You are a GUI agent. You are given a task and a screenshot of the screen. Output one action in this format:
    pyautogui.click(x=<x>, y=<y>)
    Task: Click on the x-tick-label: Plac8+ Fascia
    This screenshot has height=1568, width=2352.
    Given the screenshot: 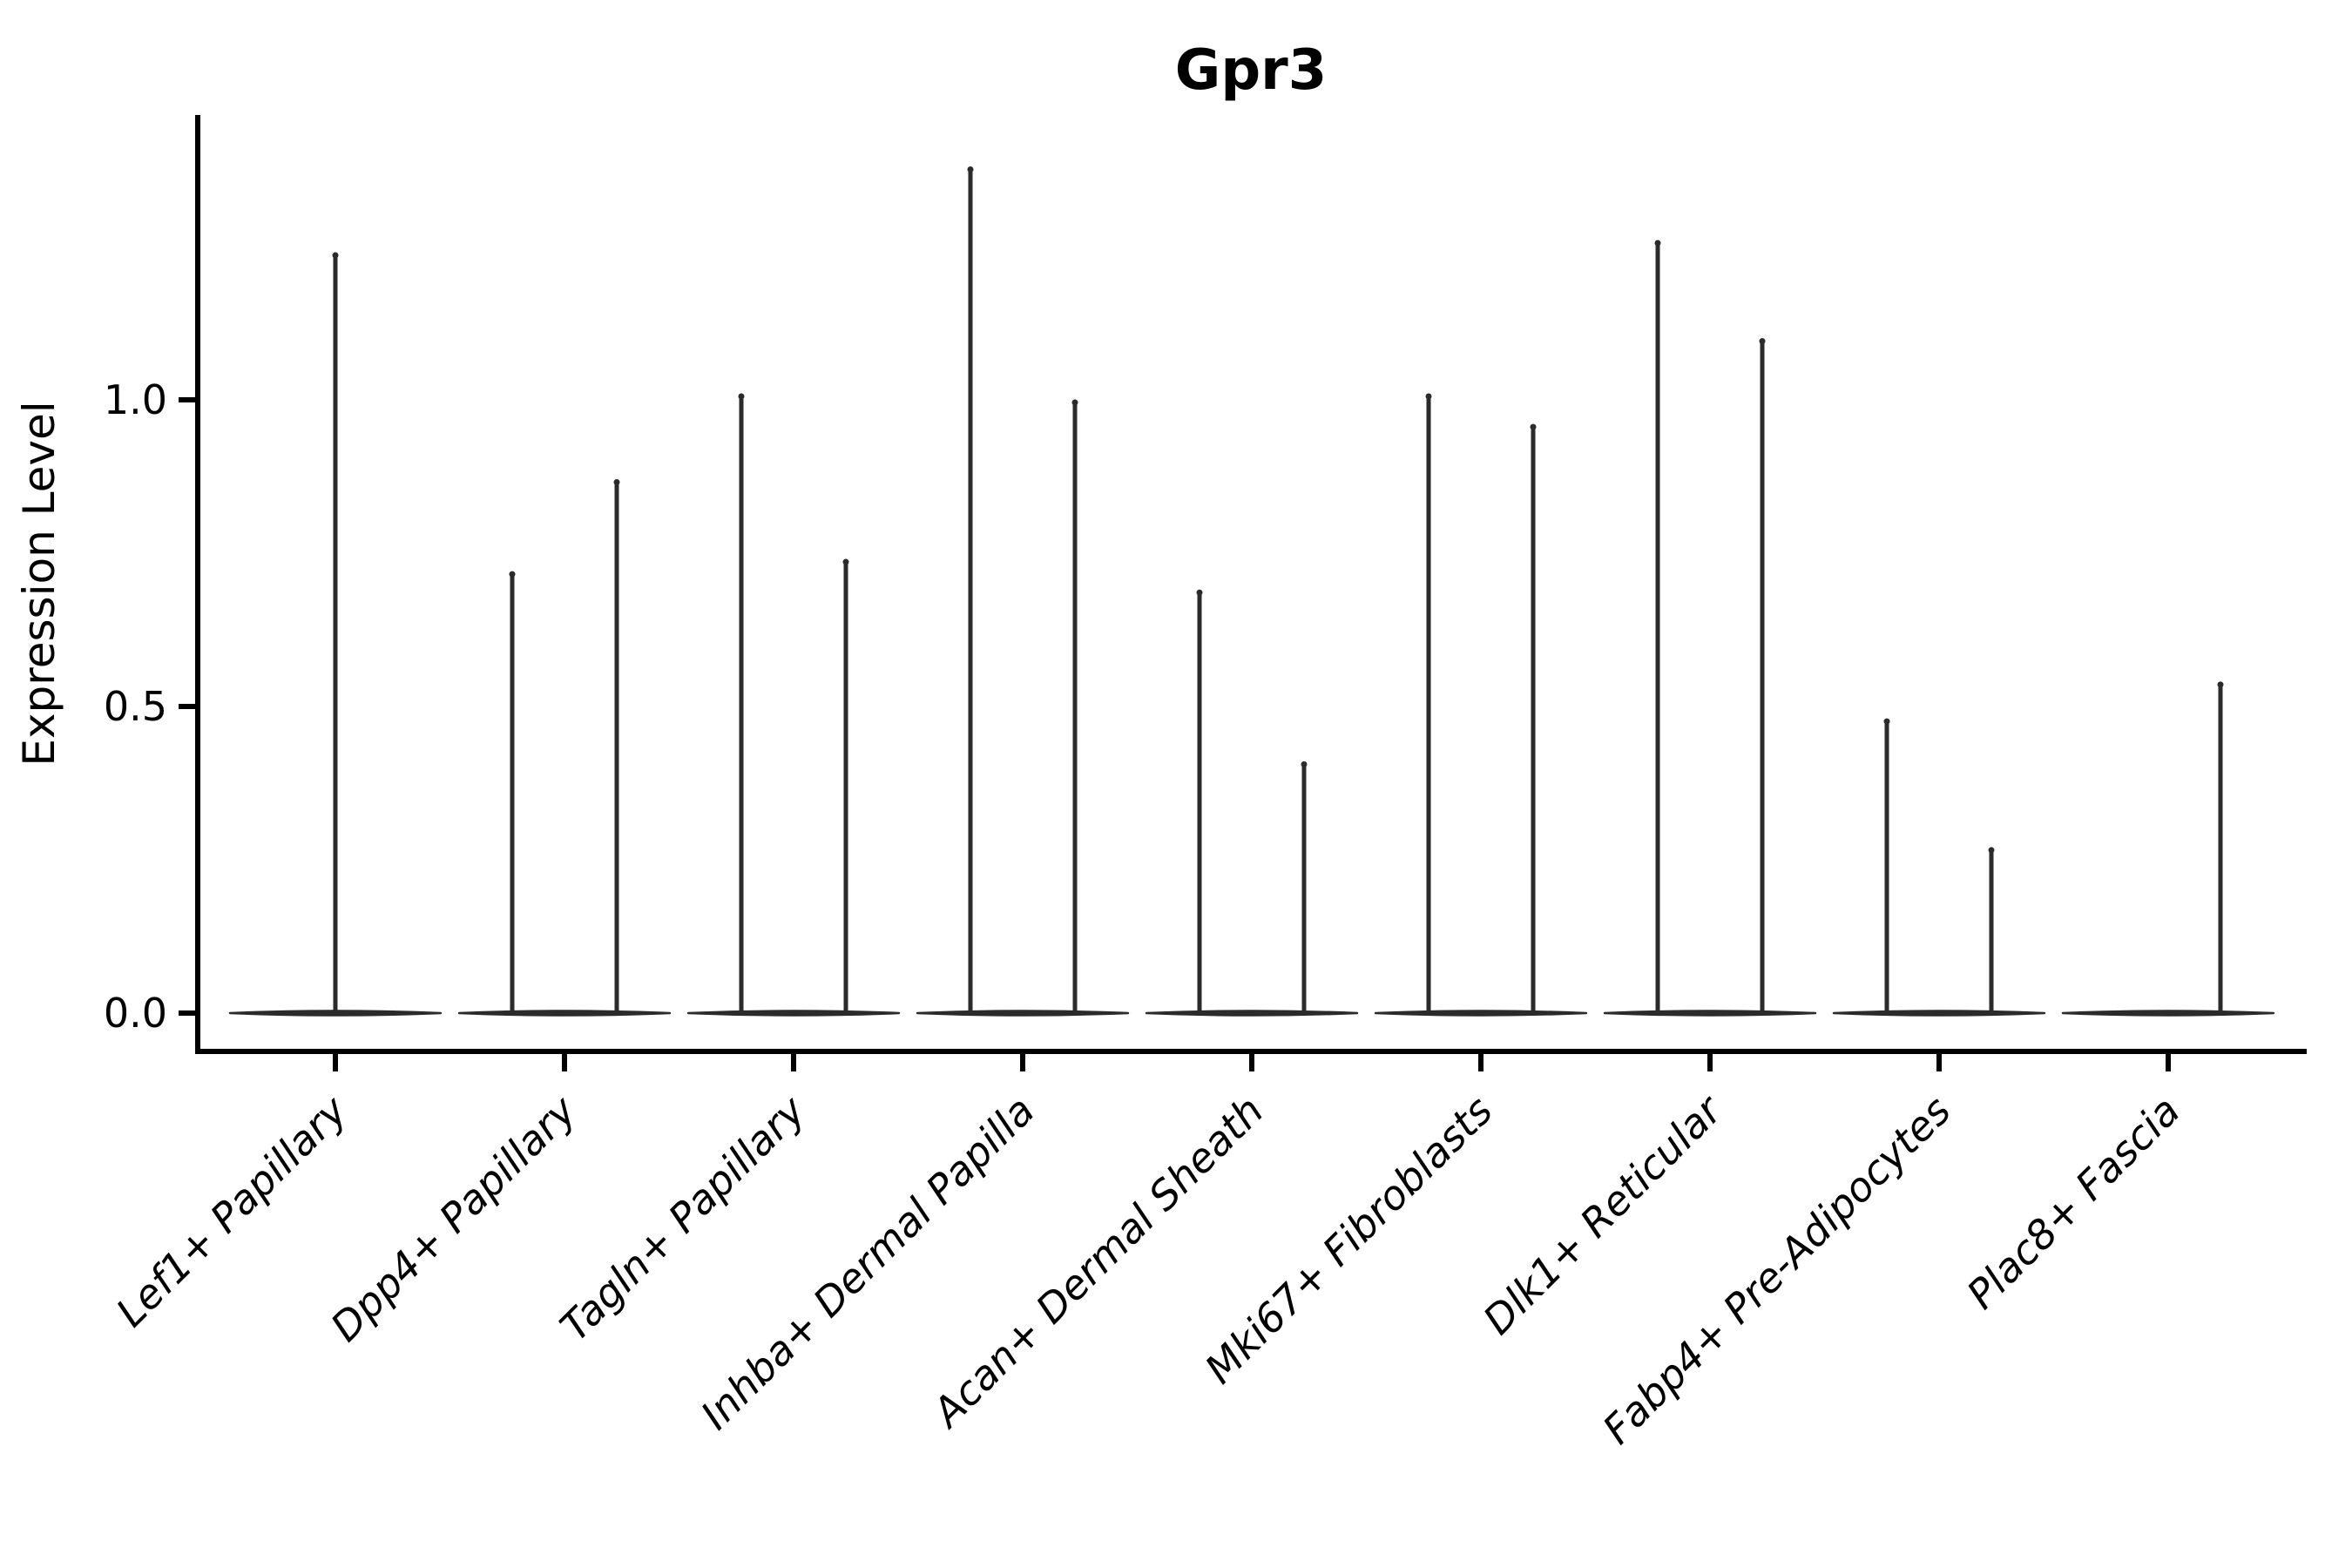 What is the action you would take?
    pyautogui.click(x=2072, y=1202)
    